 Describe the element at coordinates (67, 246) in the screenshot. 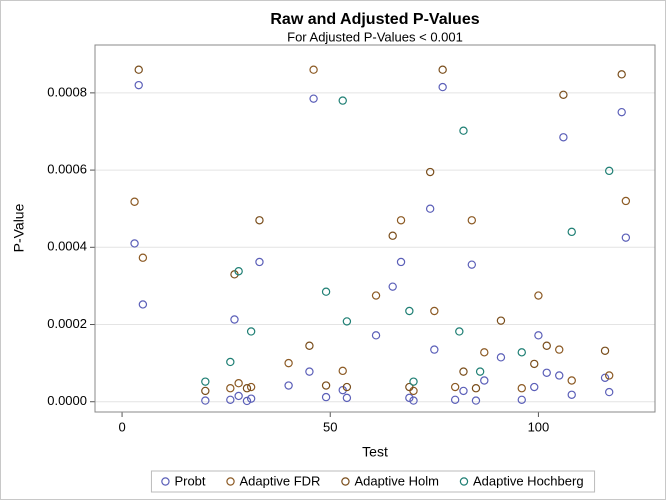

I see `y-tick-label: 0.0004` at that location.